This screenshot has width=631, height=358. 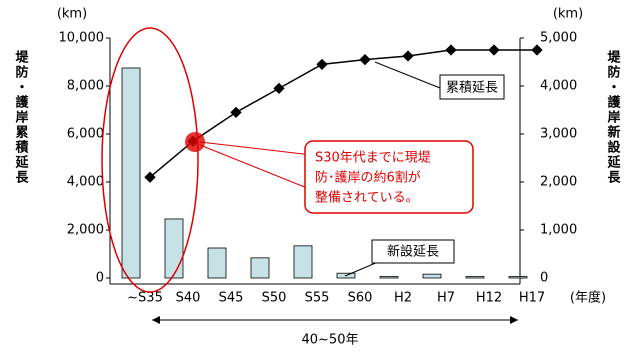 What do you see at coordinates (100, 278) in the screenshot?
I see `y-tick-label: 0` at bounding box center [100, 278].